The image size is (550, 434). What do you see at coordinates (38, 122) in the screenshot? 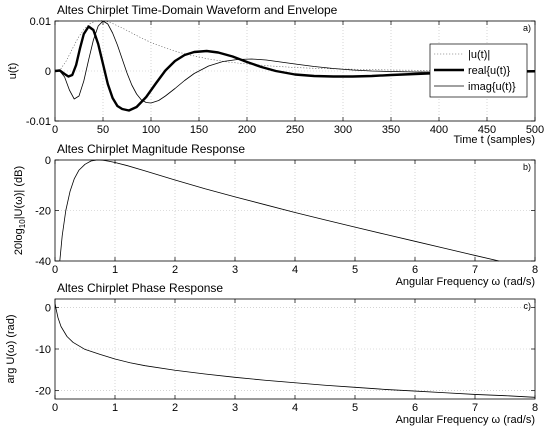
I see `y-tick-label: -0.01` at bounding box center [38, 122].